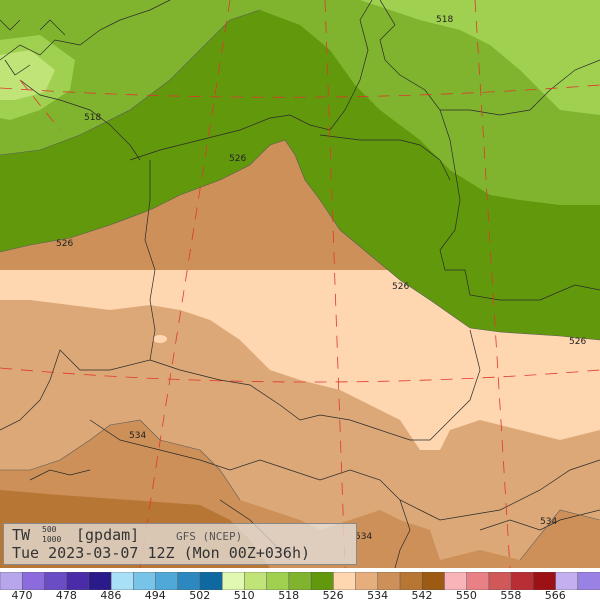 This screenshot has height=600, width=600. What do you see at coordinates (209, 536) in the screenshot?
I see `model-label: GFS (NCEP)` at bounding box center [209, 536].